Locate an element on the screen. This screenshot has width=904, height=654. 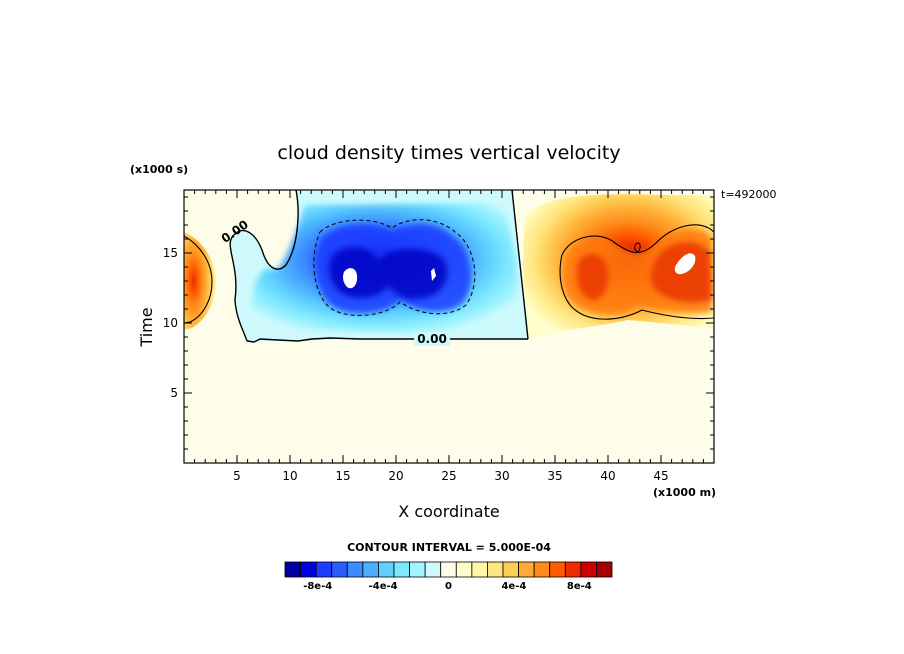
x-tick-label-35: 35 is located at coordinates (554, 476).